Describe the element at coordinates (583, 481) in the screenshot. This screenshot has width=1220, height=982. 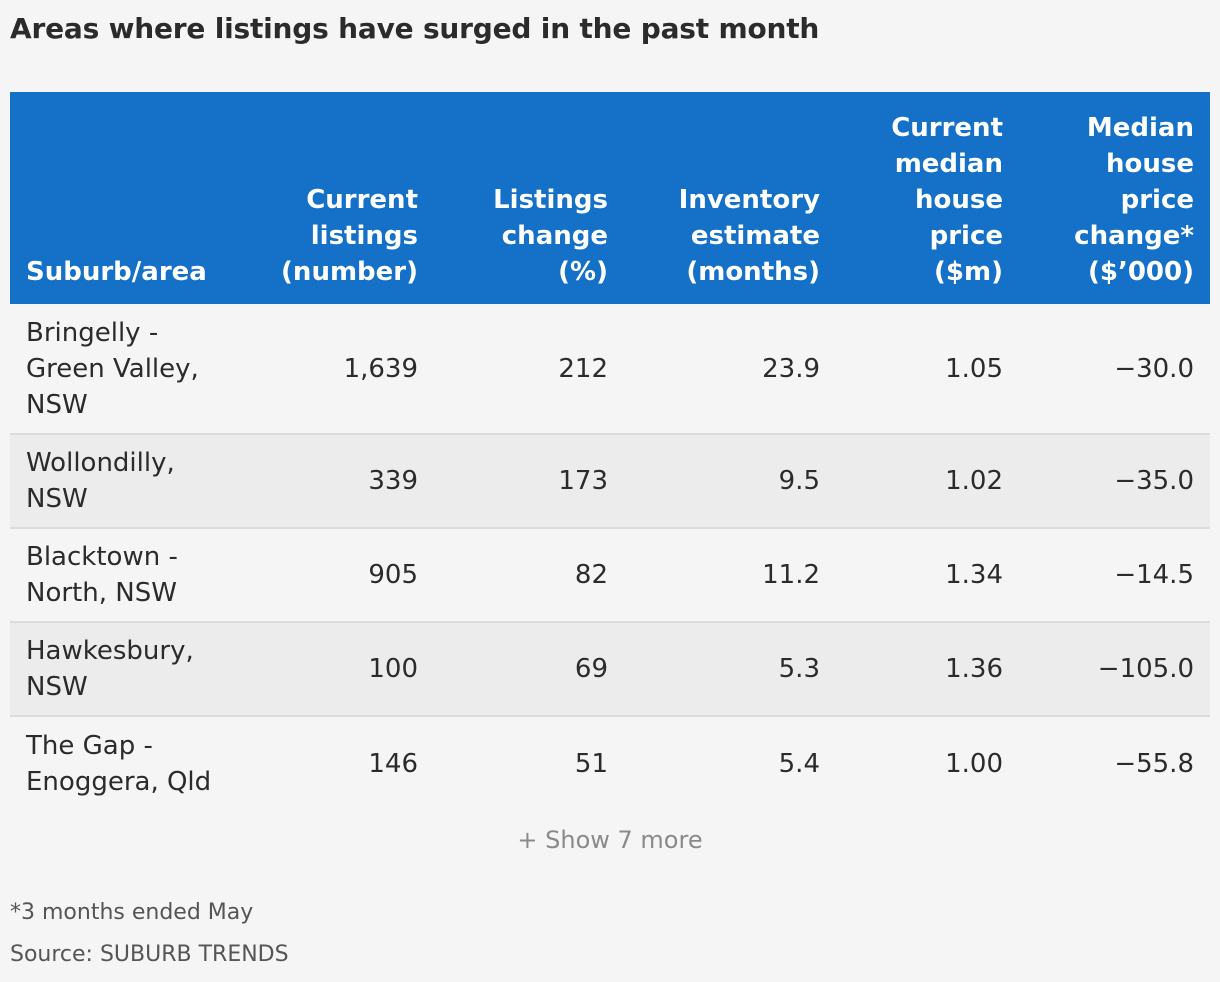
I see `cell-listings-change: 173` at that location.